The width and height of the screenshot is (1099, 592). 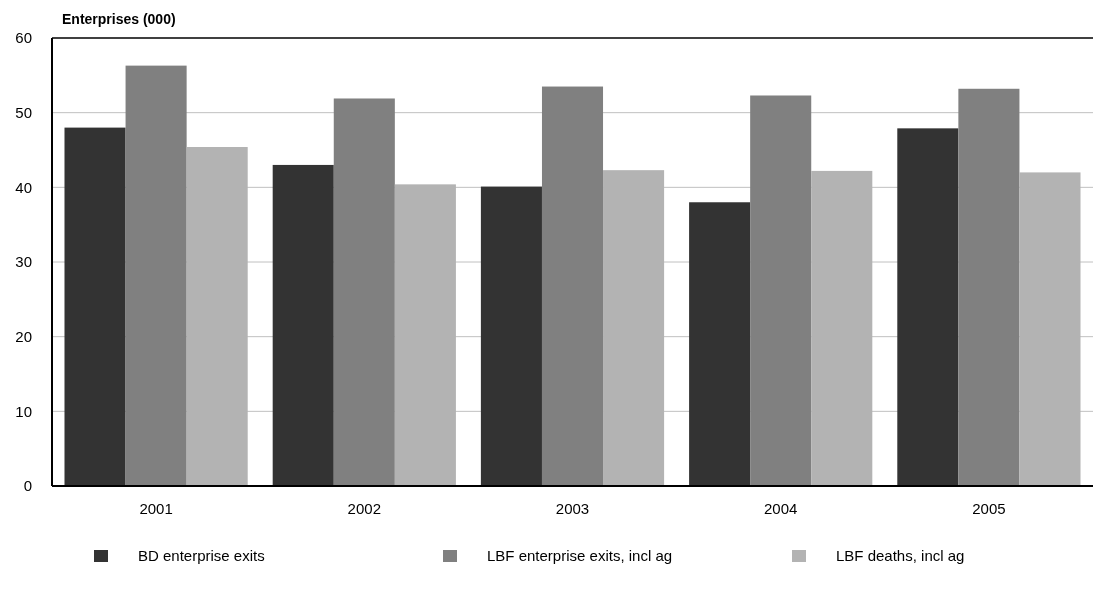 What do you see at coordinates (23, 112) in the screenshot?
I see `y-tick-label: 50` at bounding box center [23, 112].